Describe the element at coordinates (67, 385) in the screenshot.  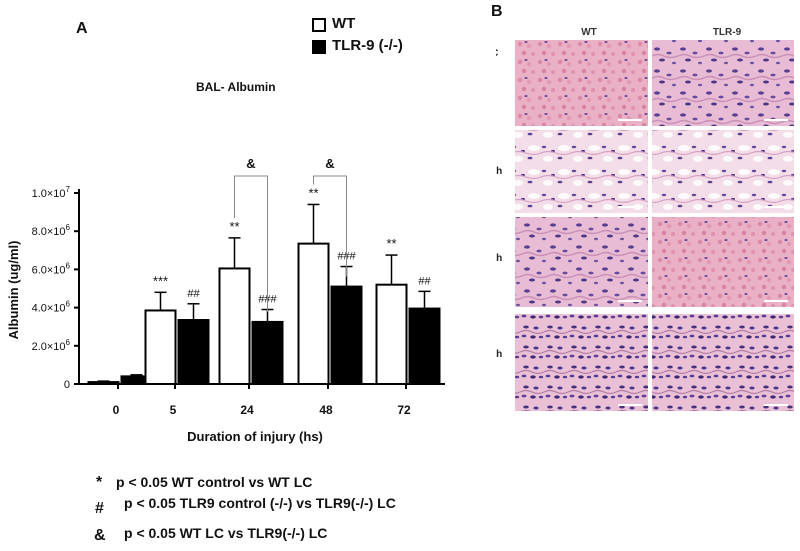
I see `y-tick-label: 0` at that location.